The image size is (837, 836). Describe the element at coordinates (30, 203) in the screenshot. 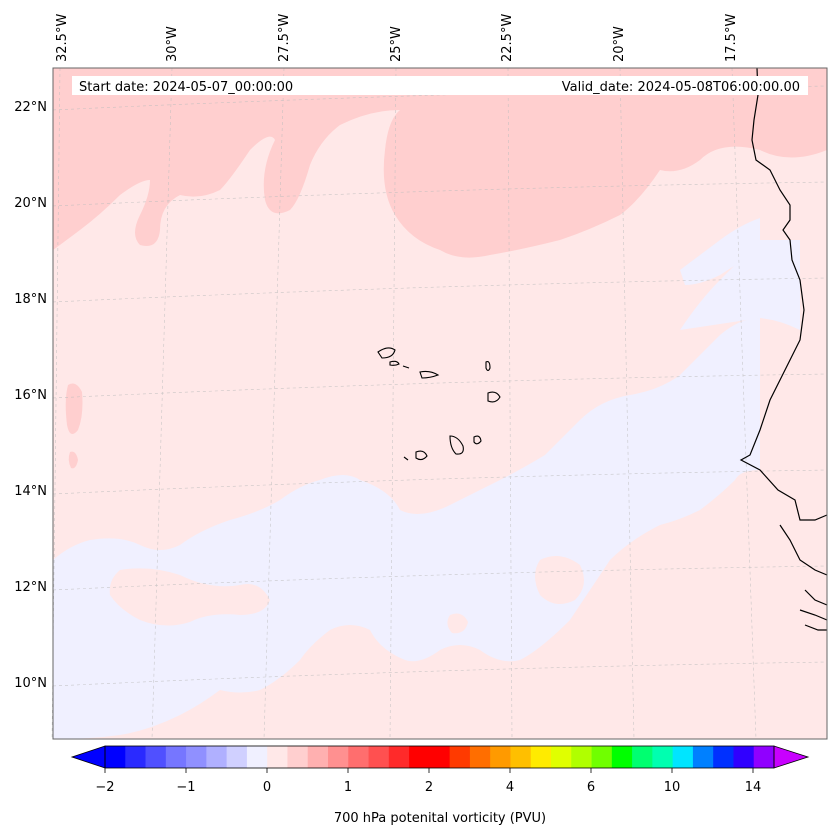

I see `lat-label-20n: 20°N` at that location.